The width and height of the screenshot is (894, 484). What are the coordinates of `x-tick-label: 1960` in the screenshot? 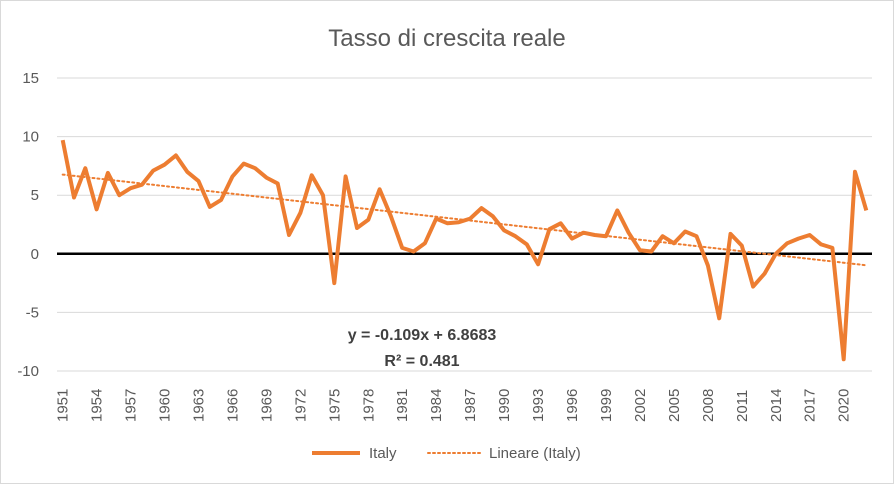 It's located at (165, 405).